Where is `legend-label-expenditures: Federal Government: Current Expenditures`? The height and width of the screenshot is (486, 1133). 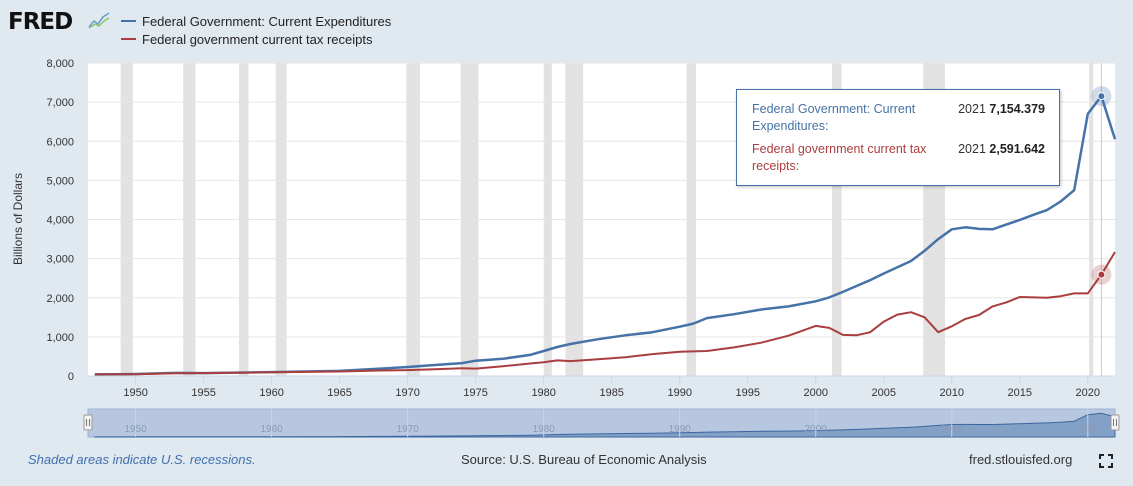
legend-label-expenditures: Federal Government: Current Expenditures is located at coordinates (267, 21).